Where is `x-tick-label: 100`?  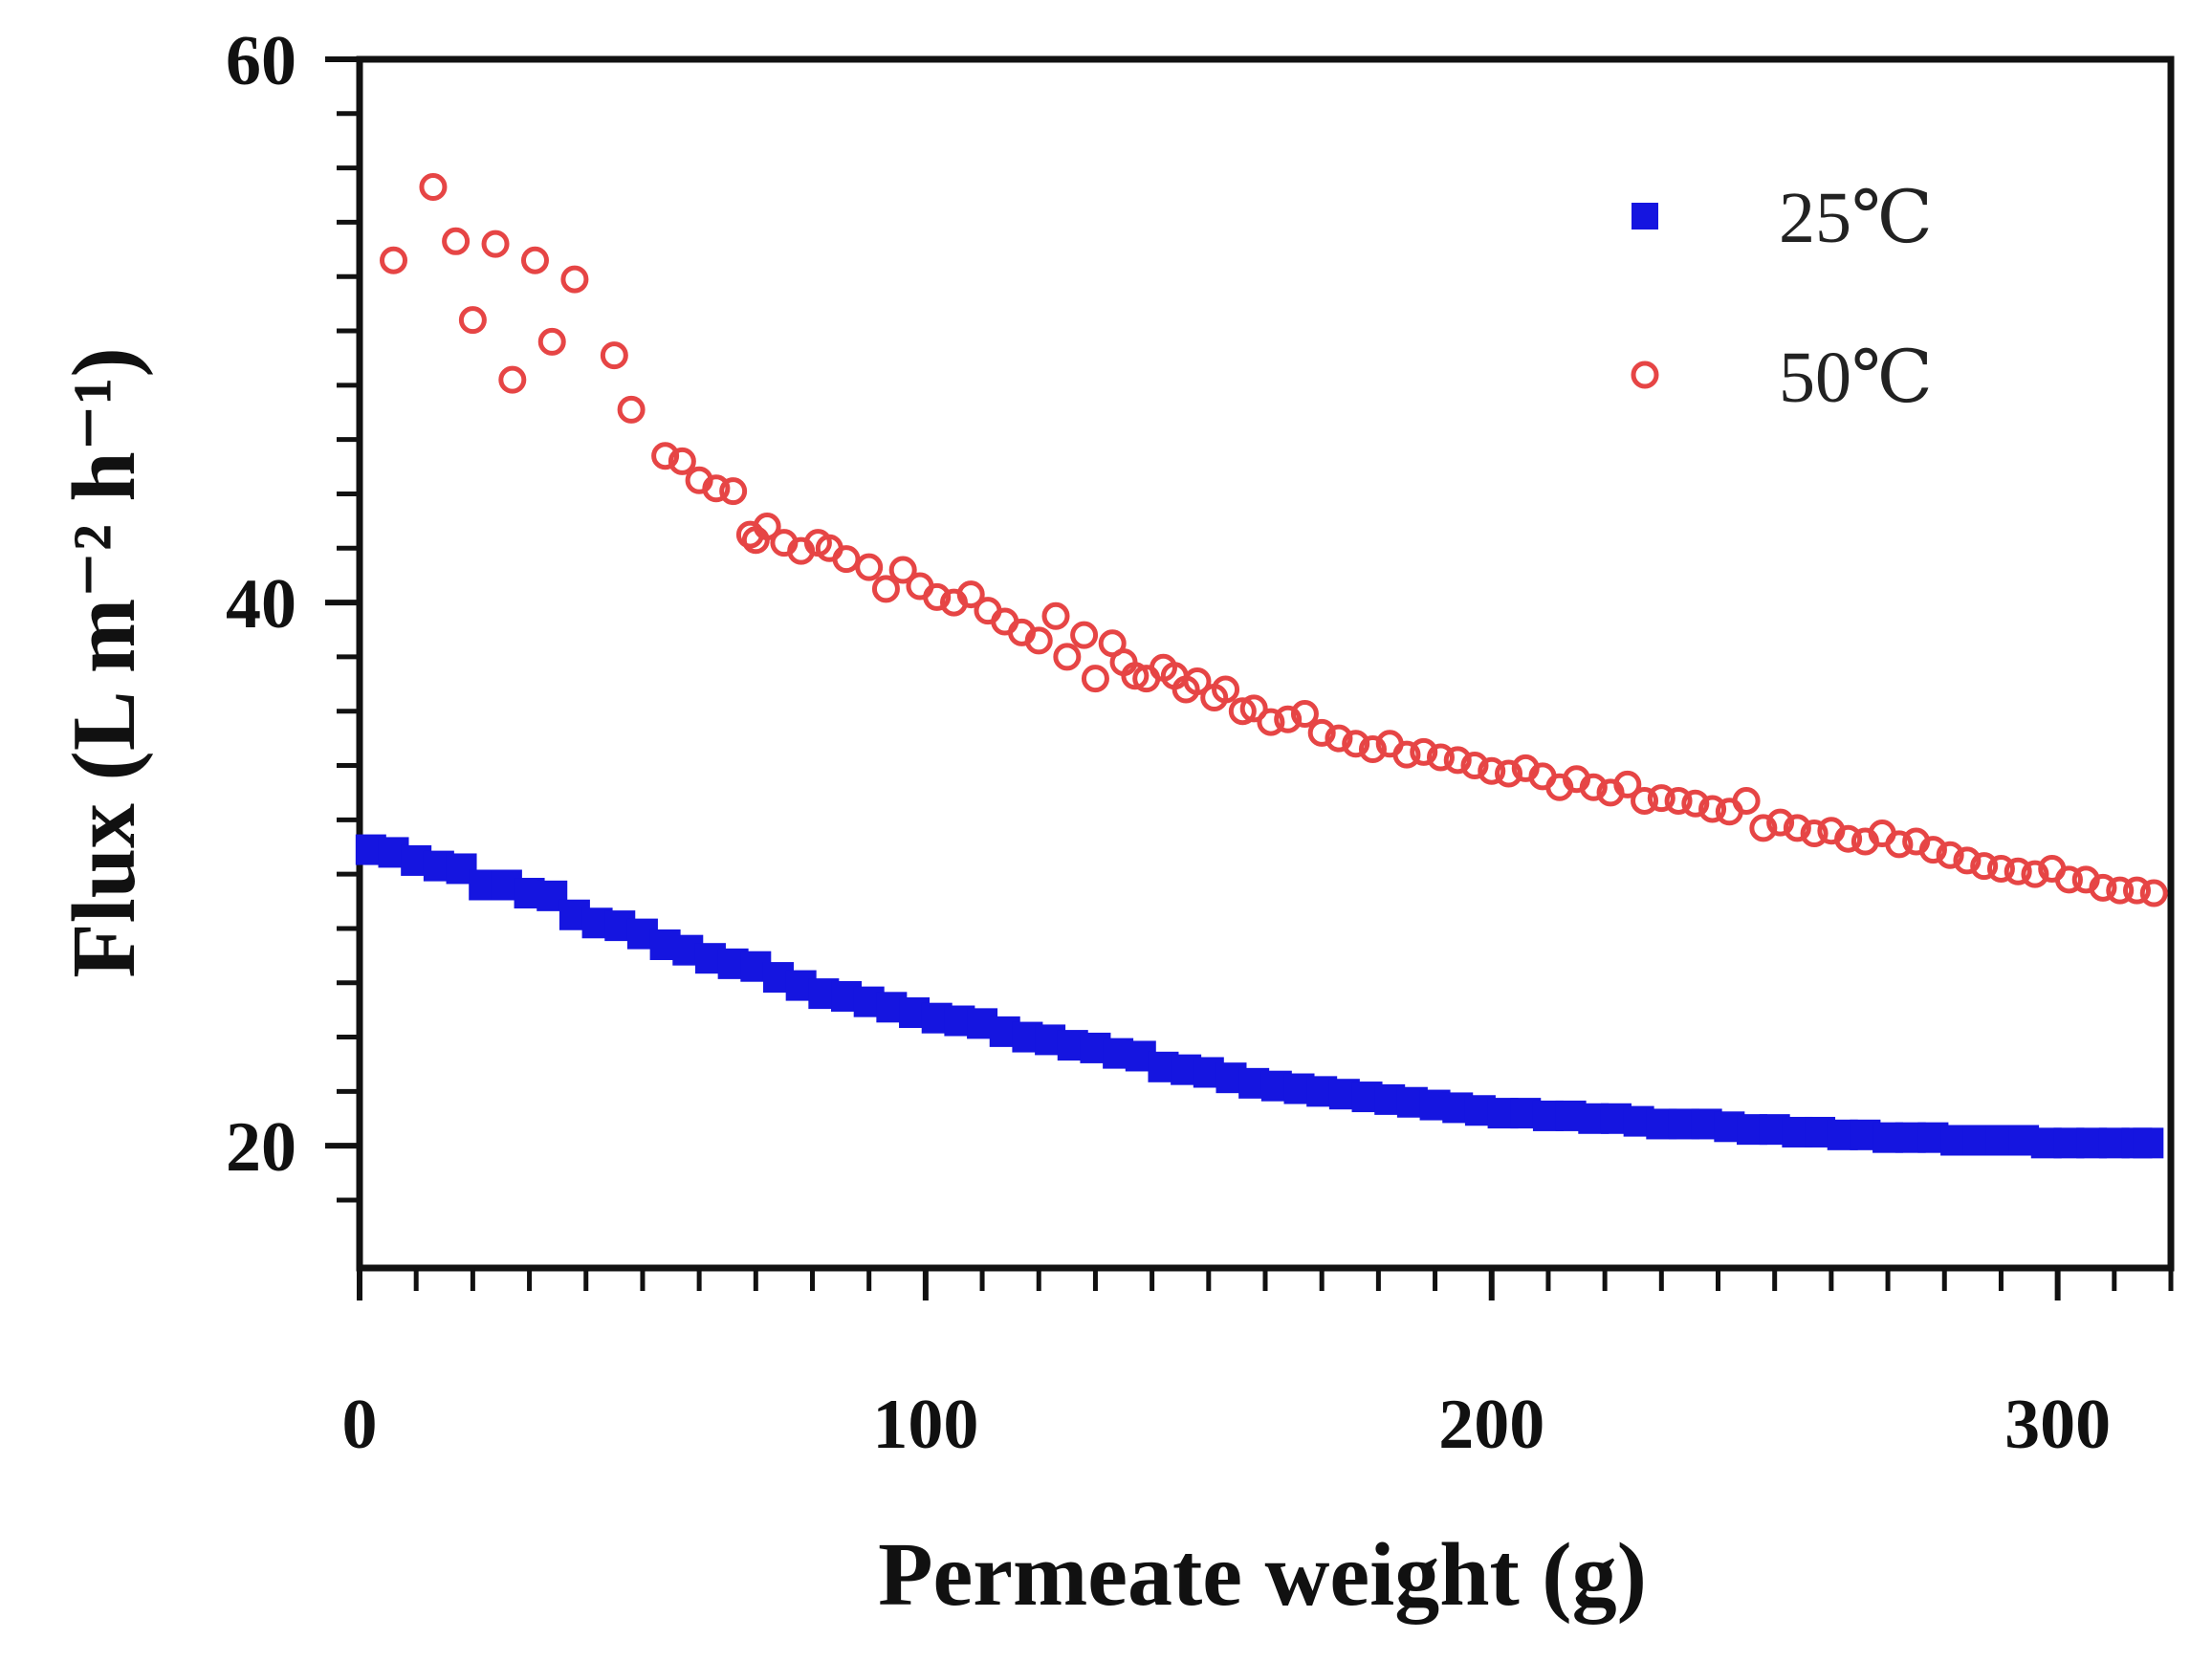
x-tick-label: 100 is located at coordinates (925, 1425).